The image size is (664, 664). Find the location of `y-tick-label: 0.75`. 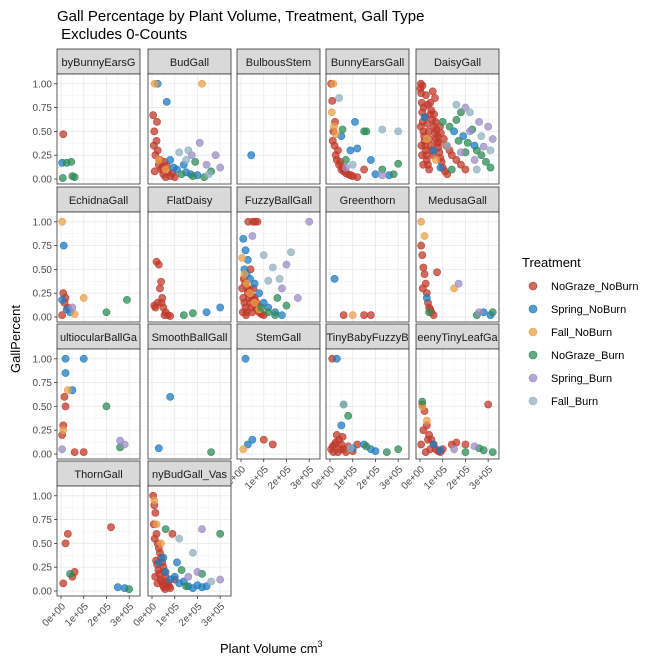

y-tick-label: 0.75 is located at coordinates (43, 108).